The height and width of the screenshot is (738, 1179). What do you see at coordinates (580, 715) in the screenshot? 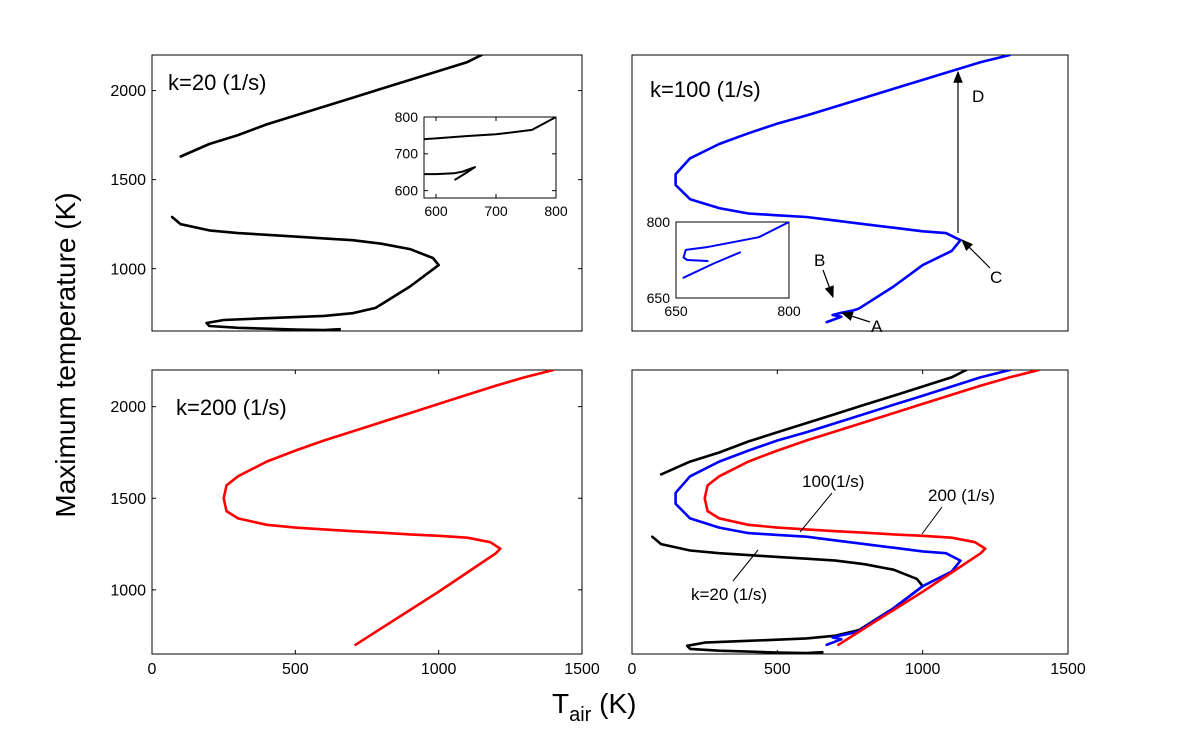
I see `x-axis-title-sub: air` at bounding box center [580, 715].